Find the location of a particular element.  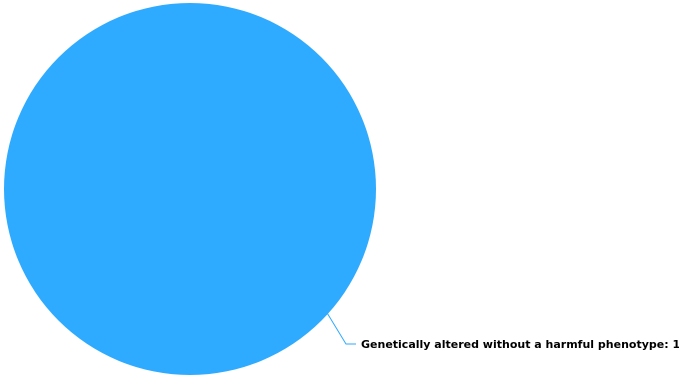

leader-lines is located at coordinates (340, 328).